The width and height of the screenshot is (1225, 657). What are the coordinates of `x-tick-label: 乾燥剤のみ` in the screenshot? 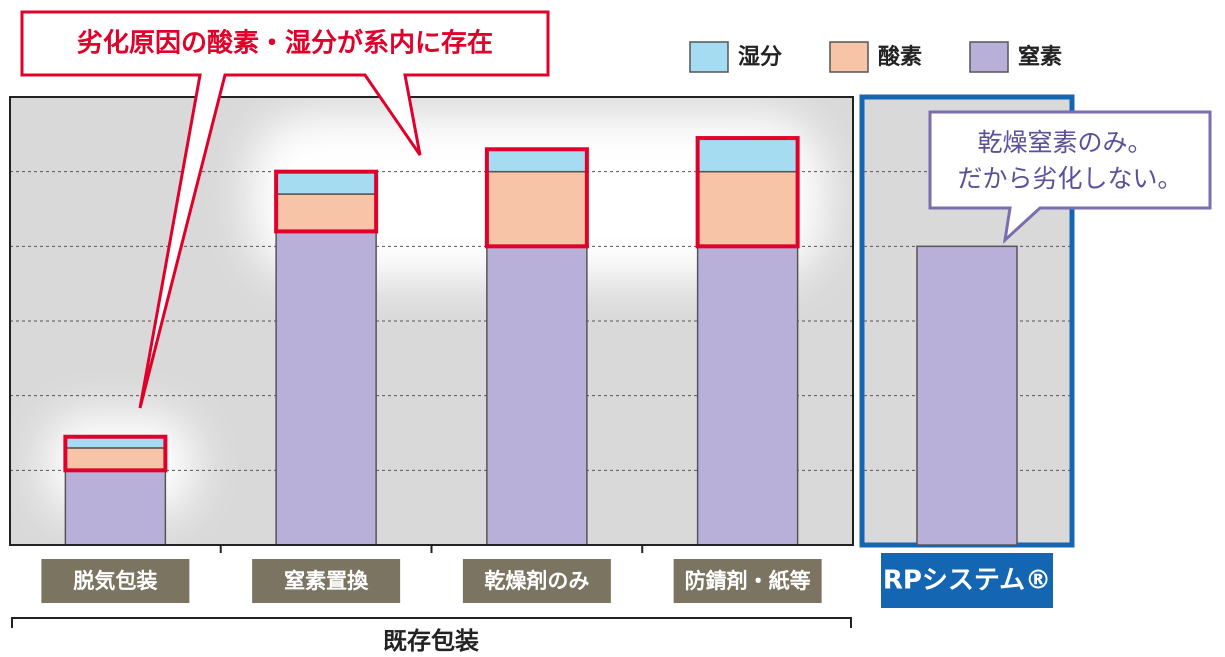 It's located at (536, 581).